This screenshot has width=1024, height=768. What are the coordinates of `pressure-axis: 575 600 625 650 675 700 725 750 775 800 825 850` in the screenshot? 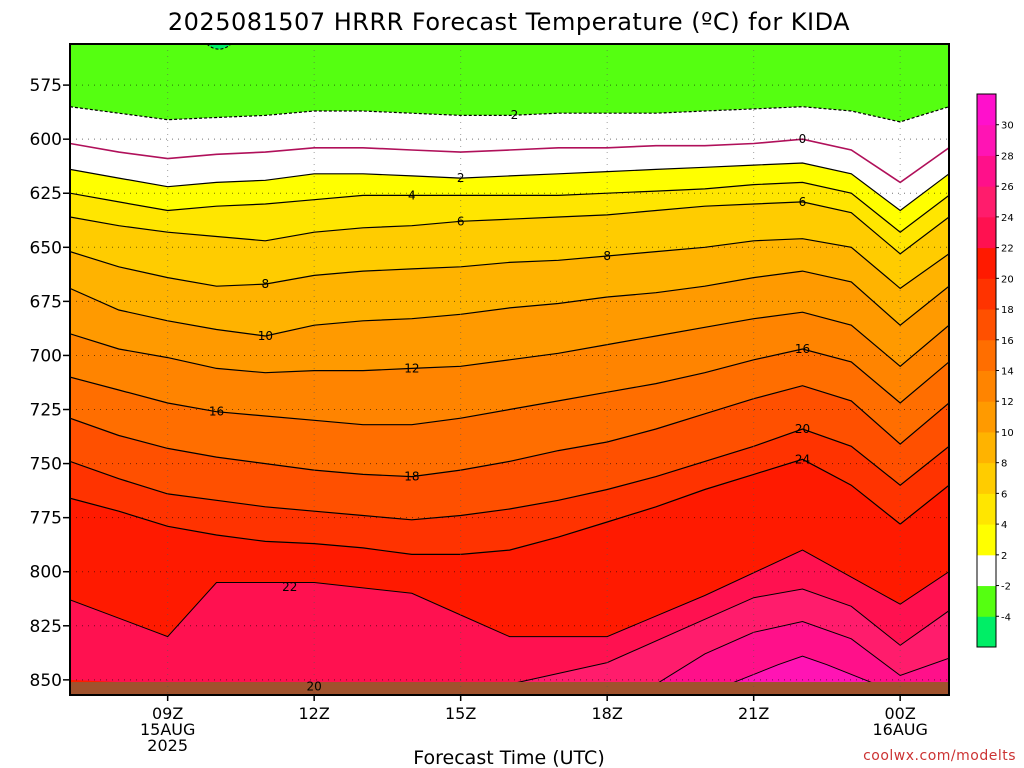 It's located at (50, 383).